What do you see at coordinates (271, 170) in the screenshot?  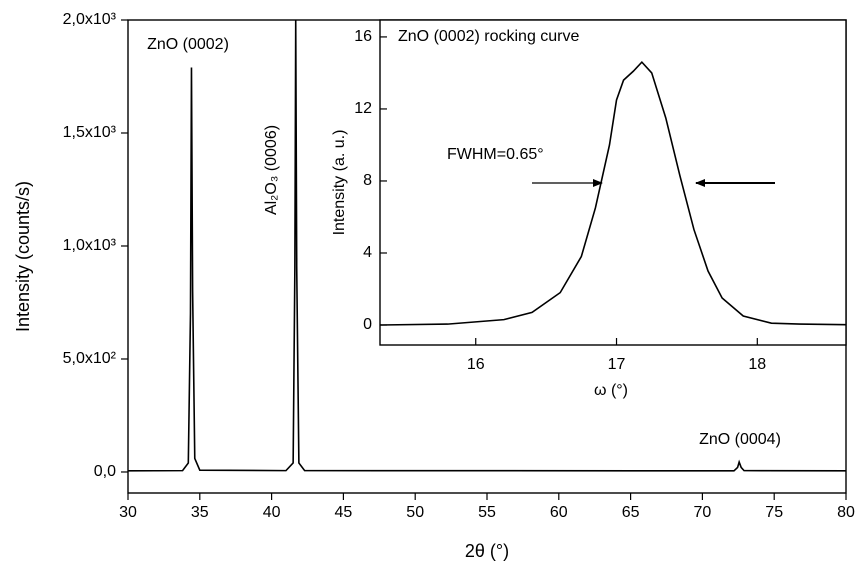 I see `peak-label: Al₂O₃ (0006)` at bounding box center [271, 170].